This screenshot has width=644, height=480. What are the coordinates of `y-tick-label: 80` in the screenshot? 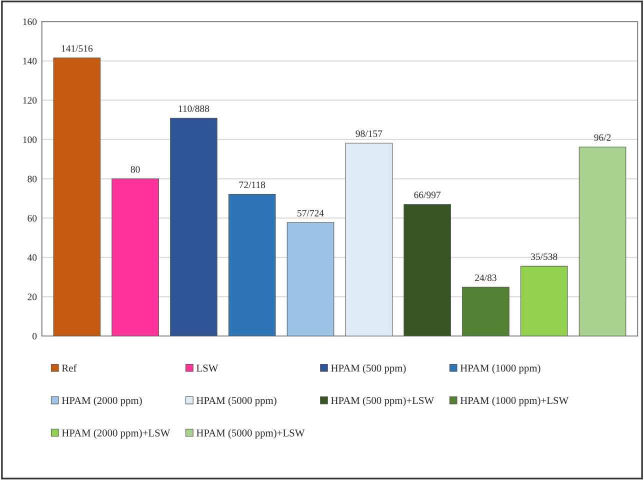 It's located at (32, 179).